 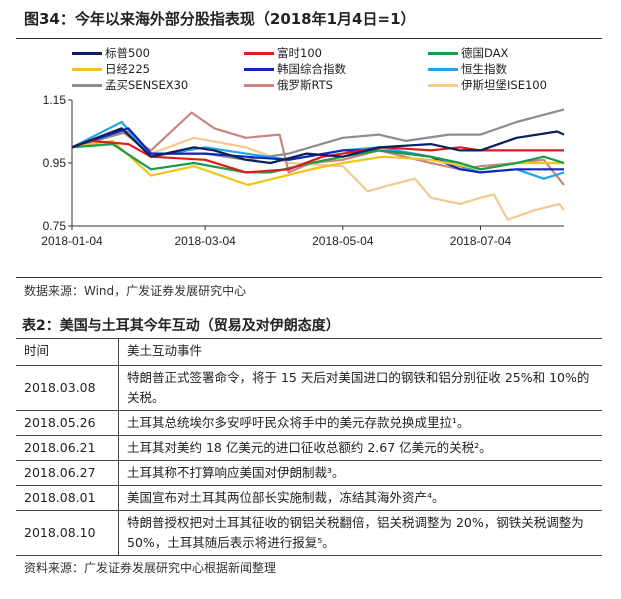 I want to click on legend-label: 富时100, so click(x=299, y=53).